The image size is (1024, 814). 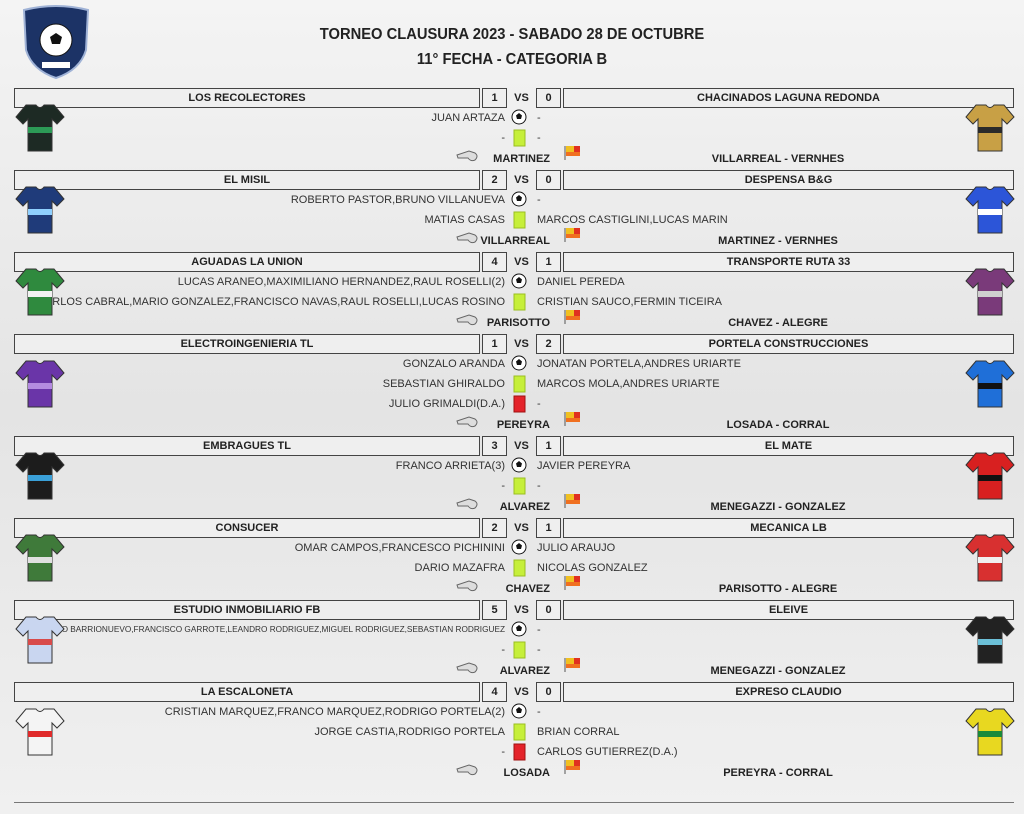 I want to click on away-team: EXPRESO CLAUDIO, so click(x=788, y=692).